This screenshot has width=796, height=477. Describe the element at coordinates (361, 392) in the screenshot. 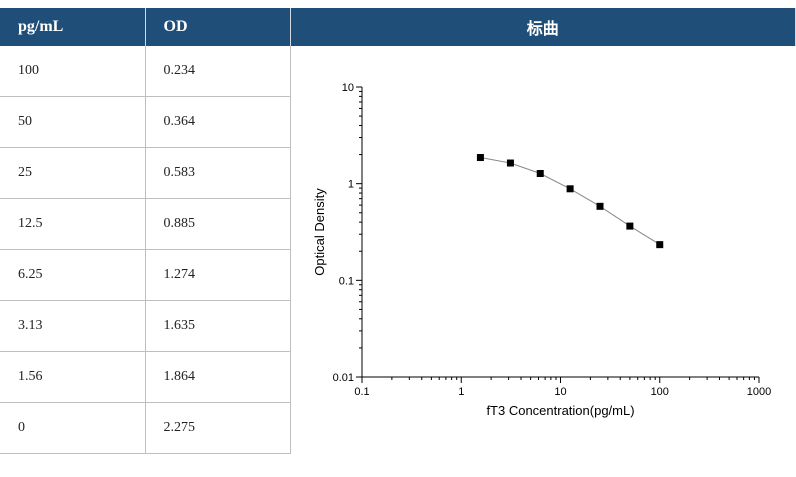

I see `x-tick-label: 0.1` at that location.